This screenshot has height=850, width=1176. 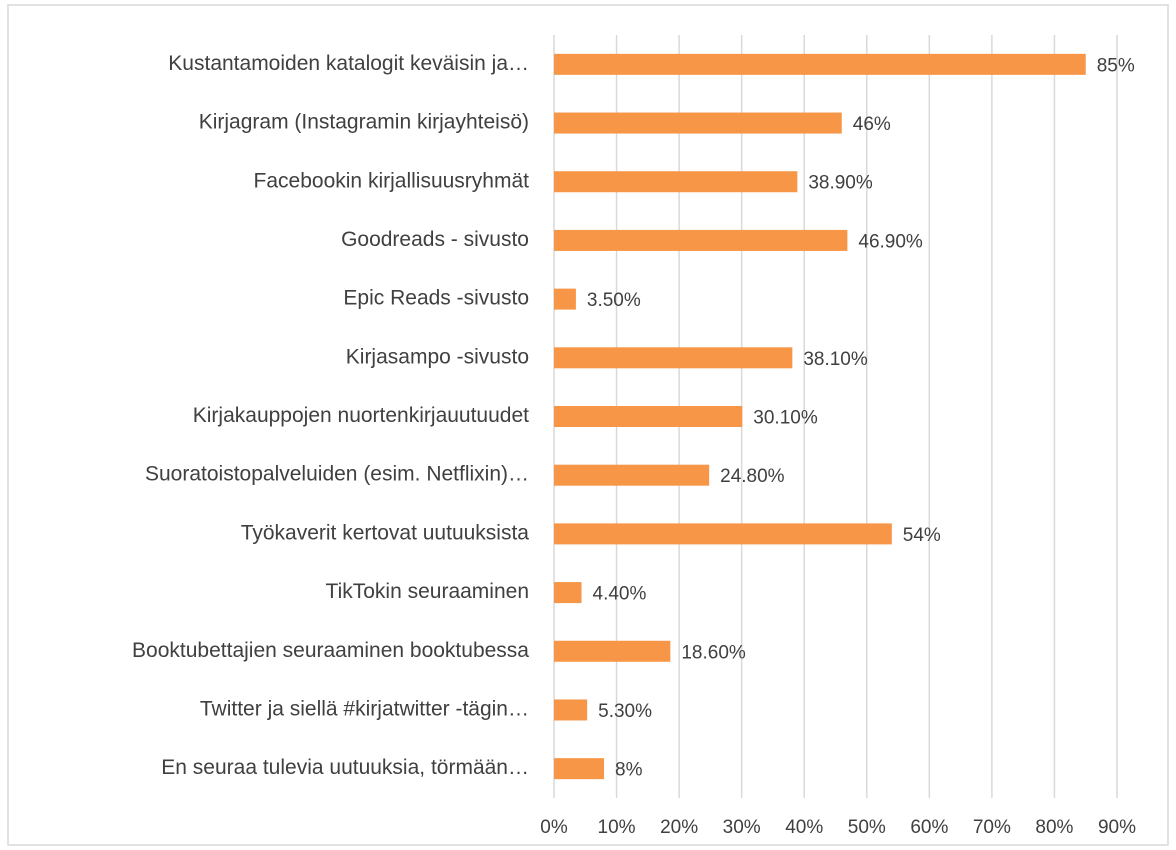 I want to click on value-label: 85%, so click(x=1116, y=65).